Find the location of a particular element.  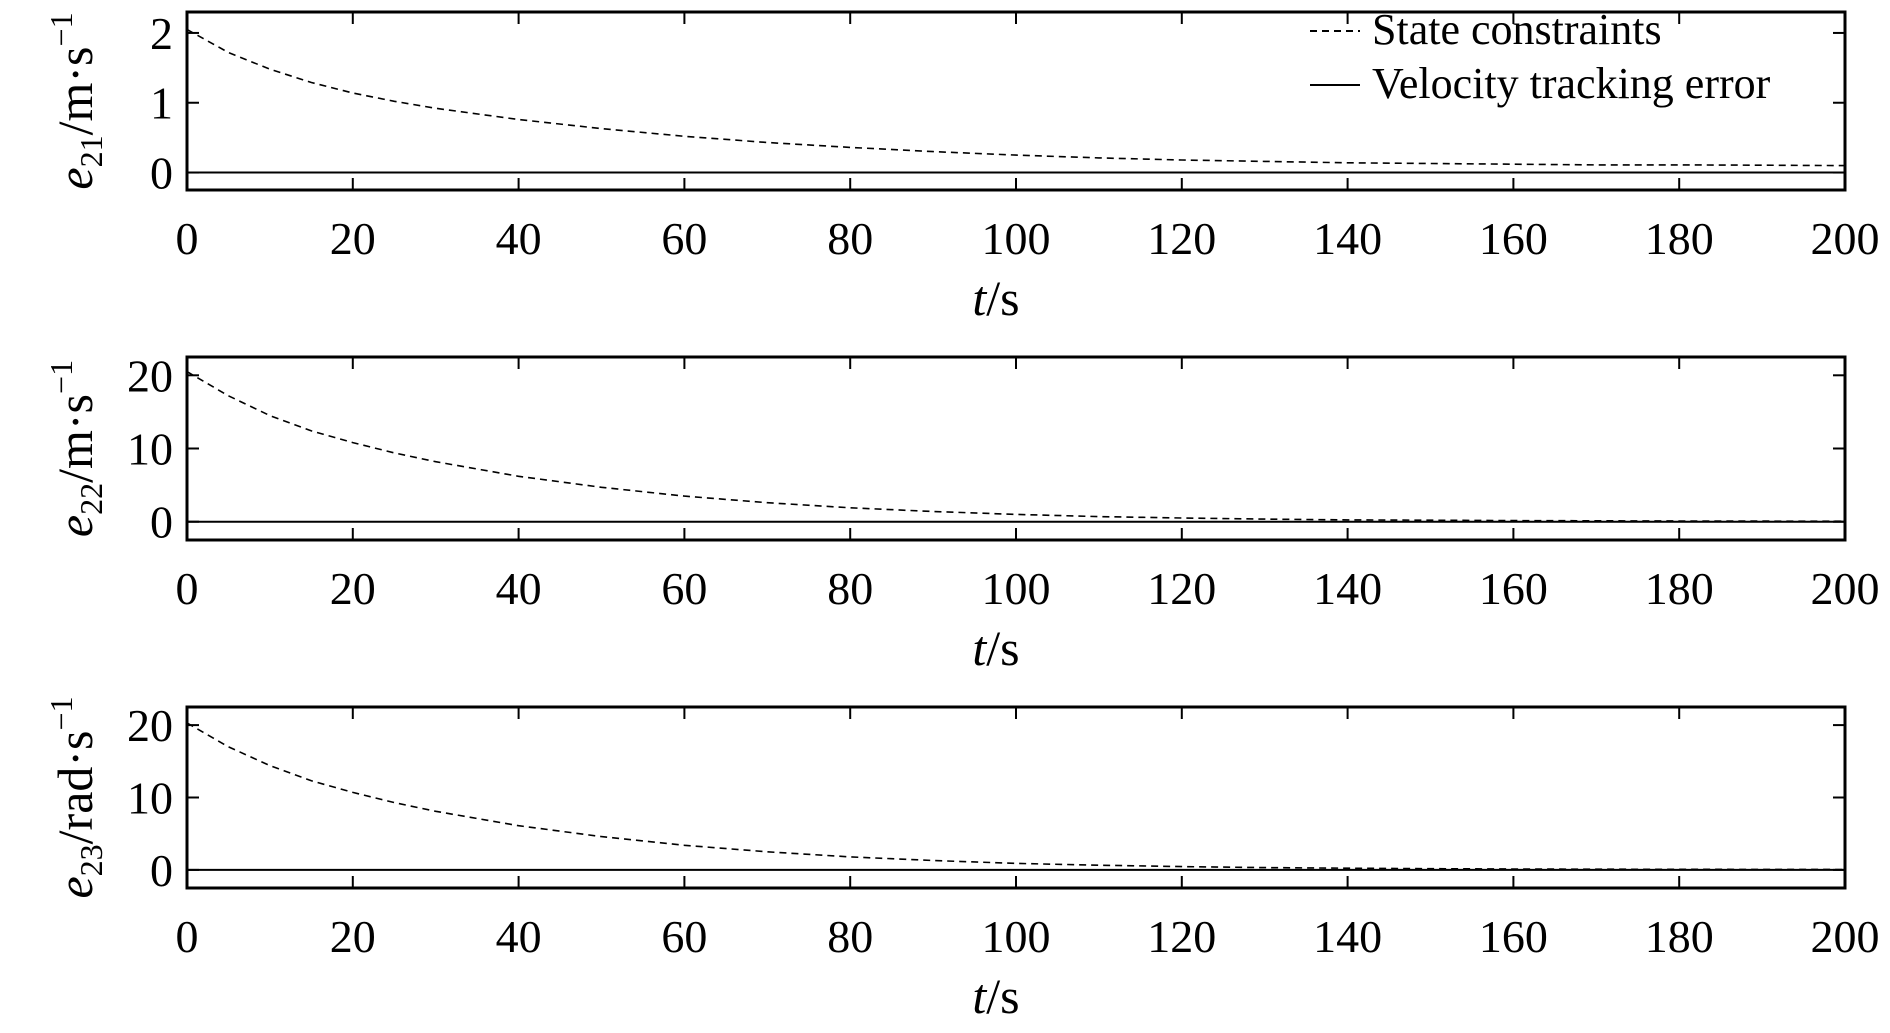

y-axis-label-unit: /rad·s is located at coordinates (75, 788).